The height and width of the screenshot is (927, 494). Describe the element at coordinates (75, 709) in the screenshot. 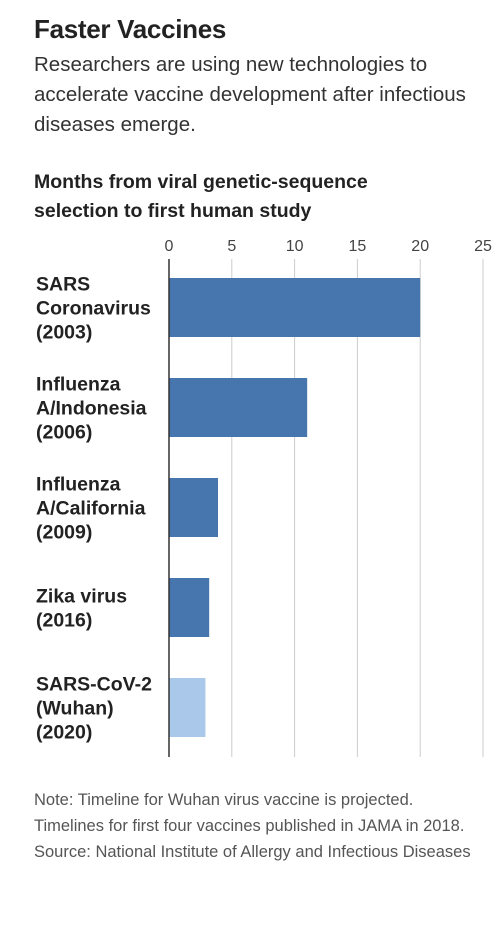

I see `category-label-line: (Wuhan)` at that location.